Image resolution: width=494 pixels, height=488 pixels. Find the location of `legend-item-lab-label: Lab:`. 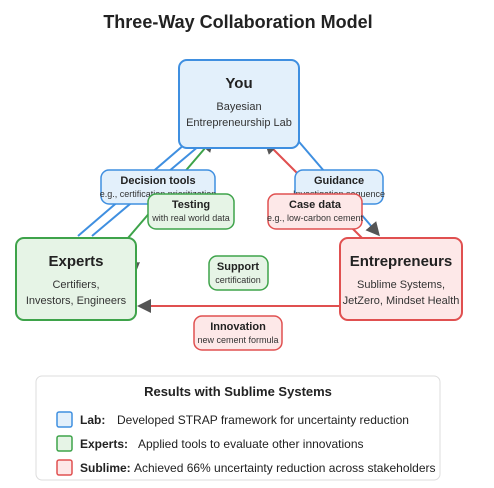

legend-item-lab-label: Lab: is located at coordinates (92, 420).